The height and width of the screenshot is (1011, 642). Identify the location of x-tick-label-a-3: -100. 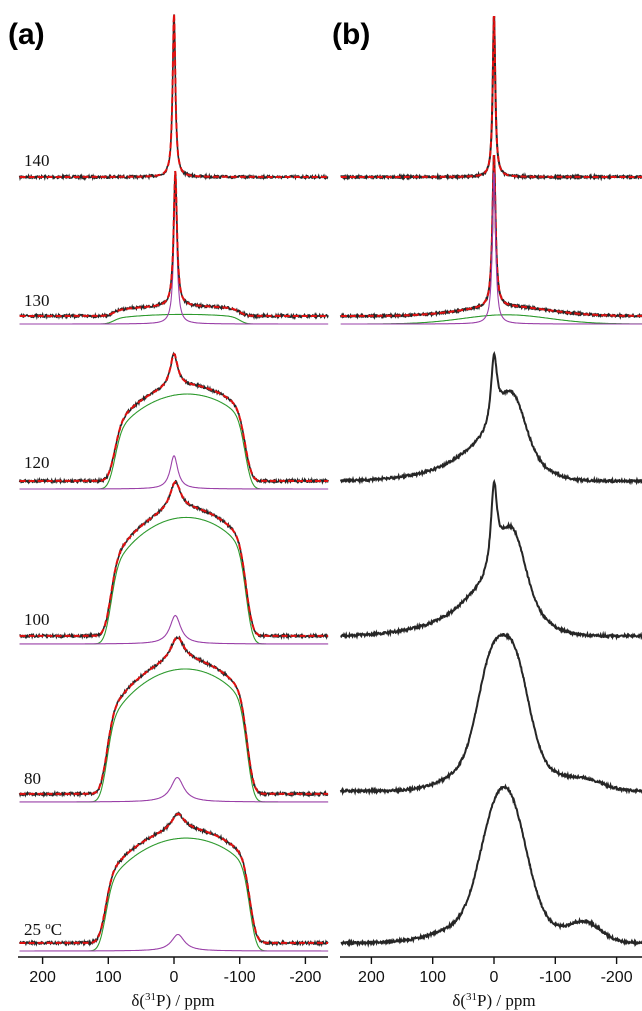
(240, 977).